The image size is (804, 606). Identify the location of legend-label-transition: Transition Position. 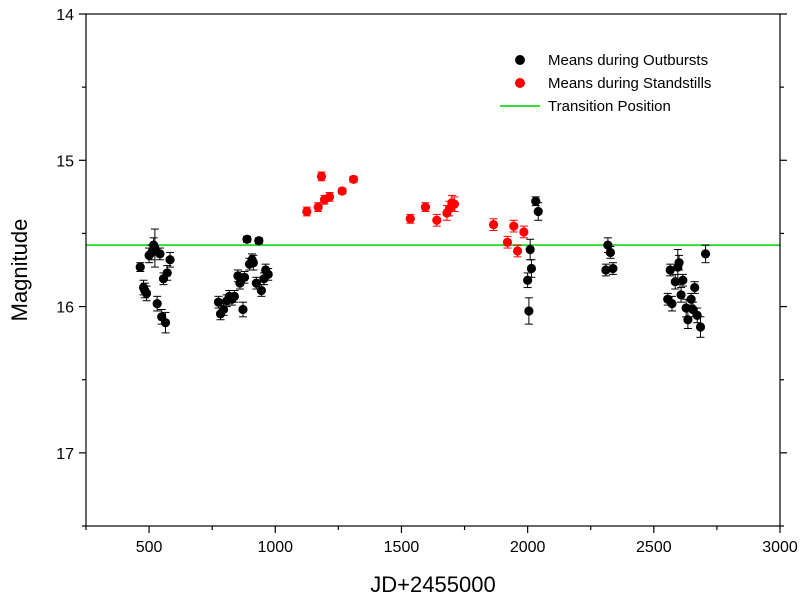
(609, 106).